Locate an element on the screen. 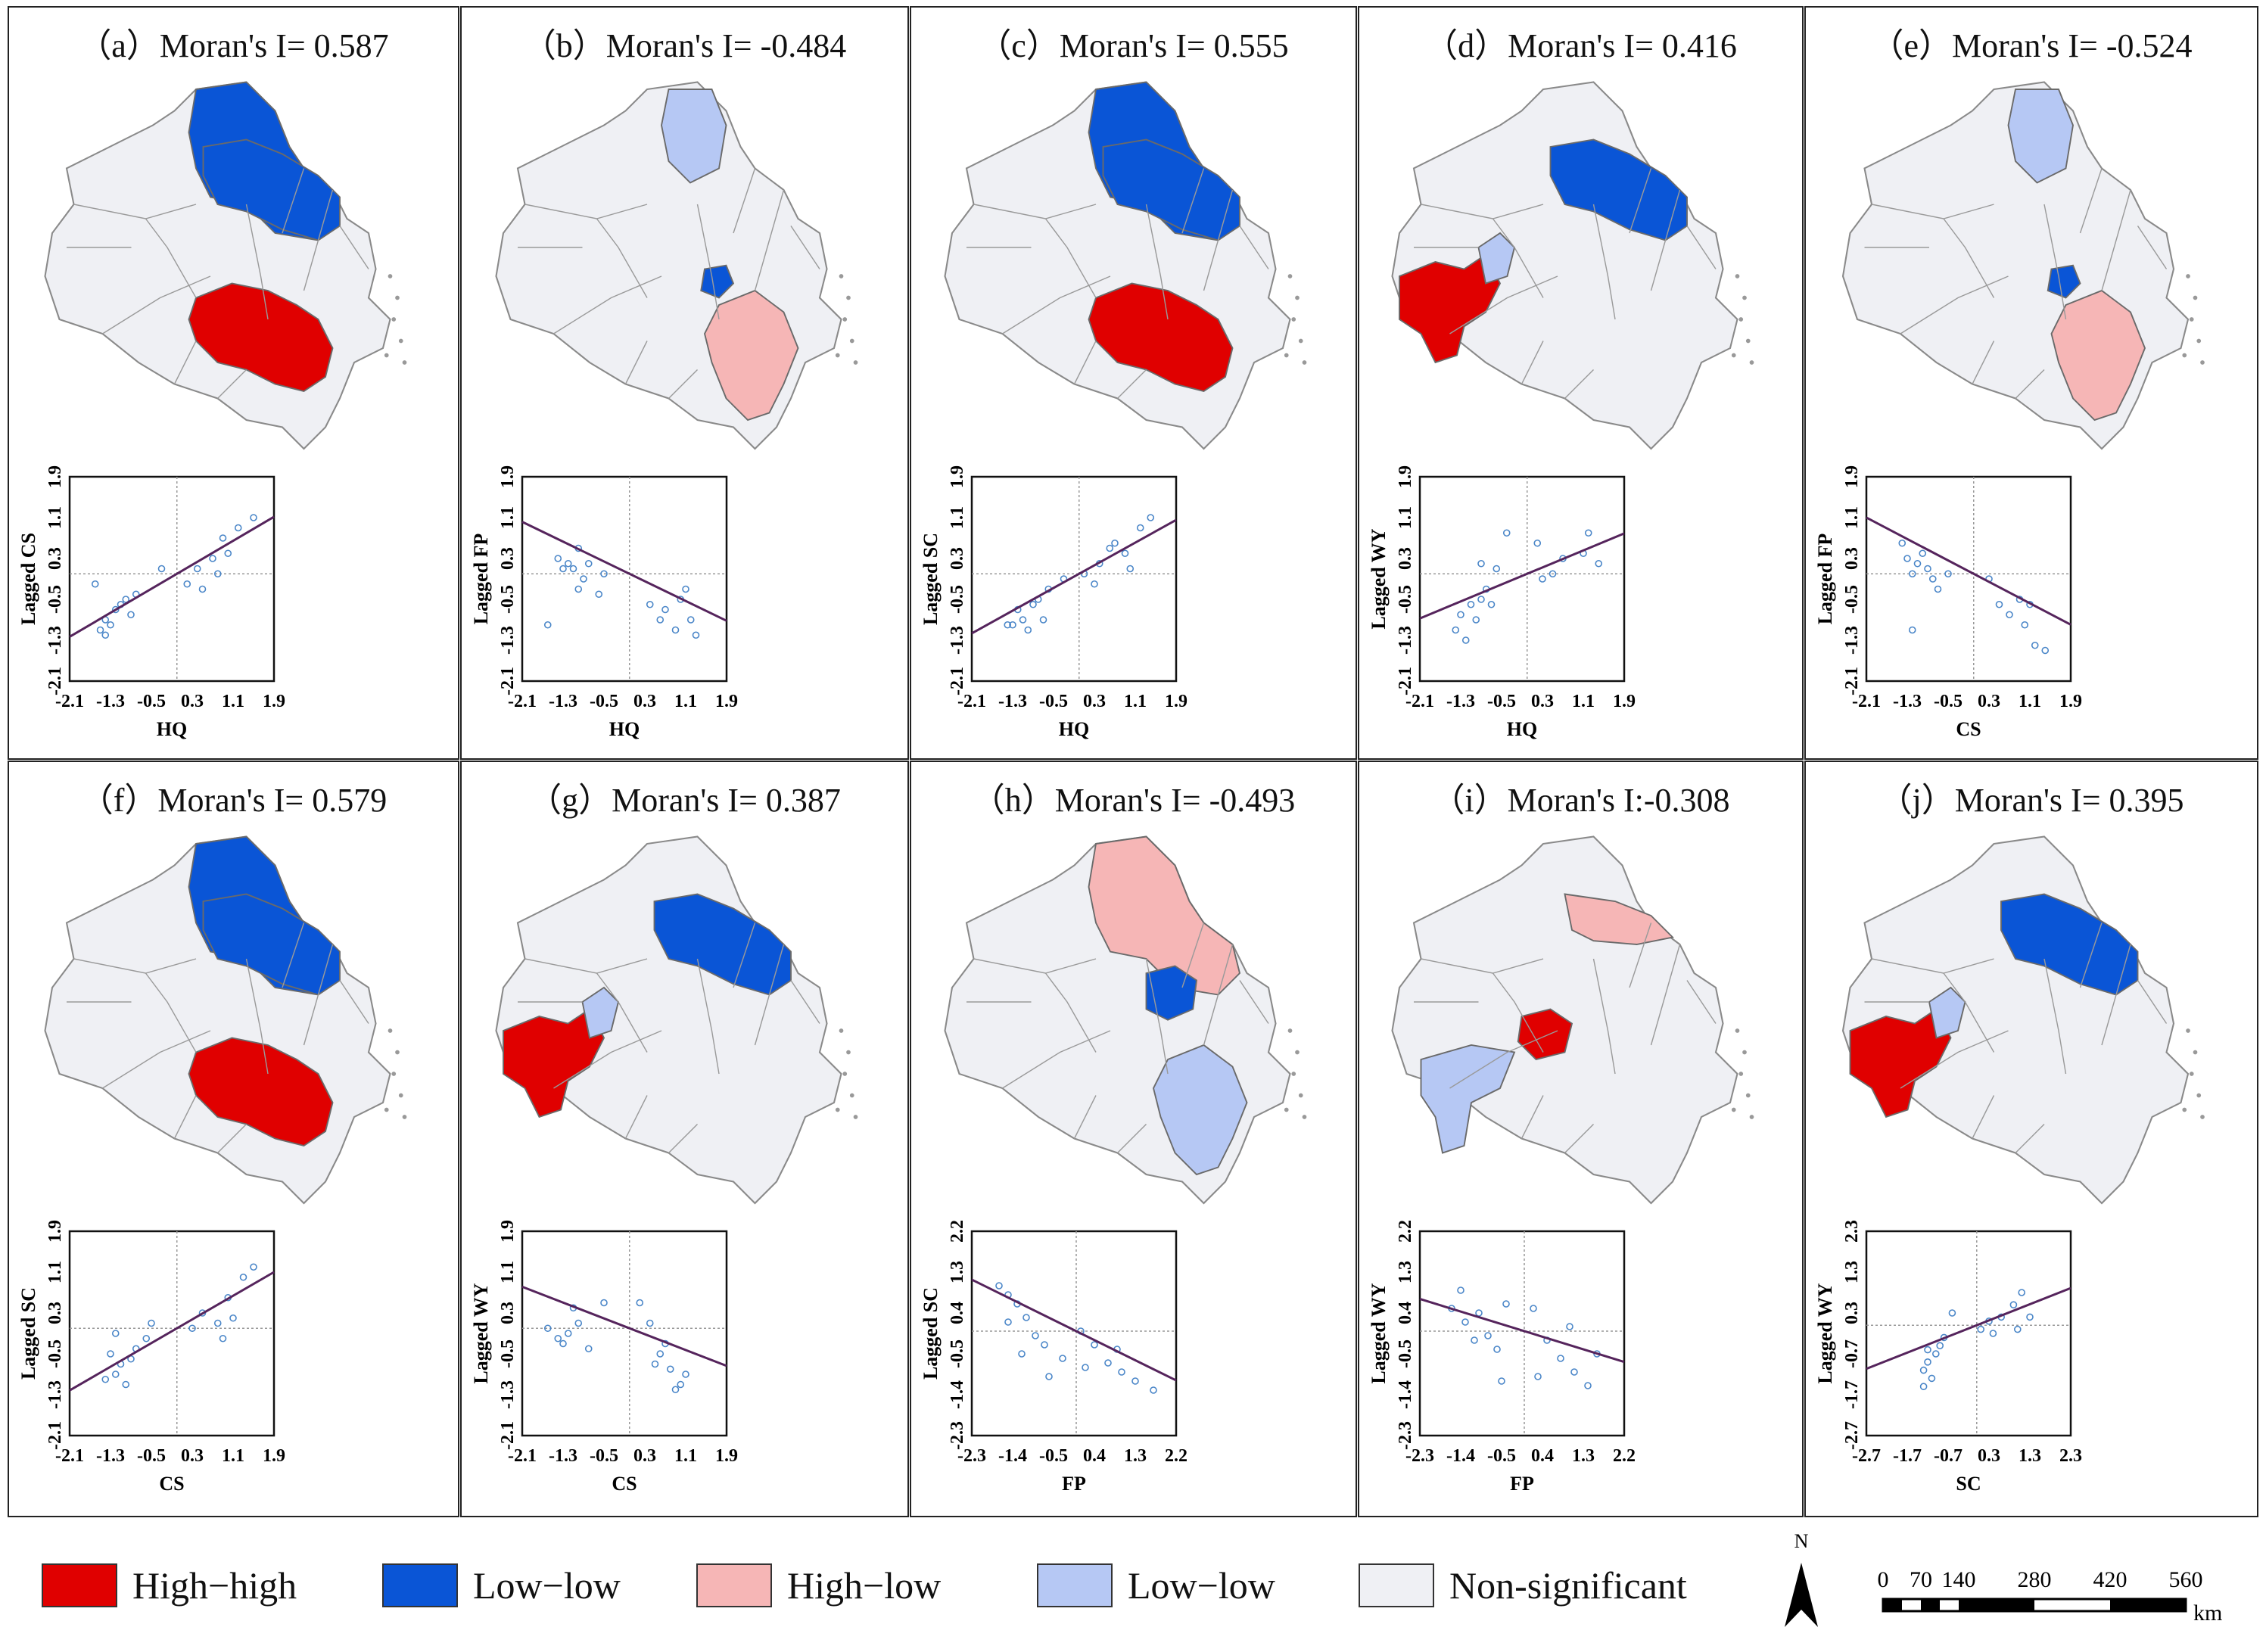 Image resolution: width=2266 pixels, height=1652 pixels. x-axis-label: SC is located at coordinates (1969, 1484).